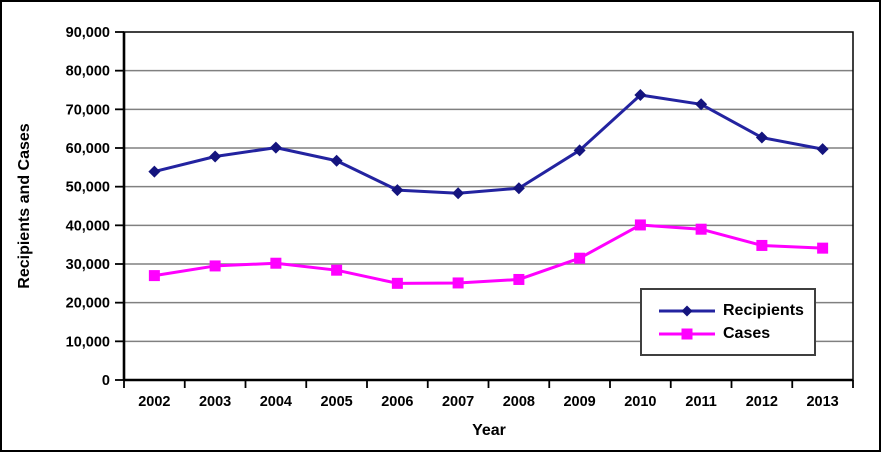 The image size is (881, 452). What do you see at coordinates (761, 137) in the screenshot?
I see `data-point-recipients-2012` at bounding box center [761, 137].